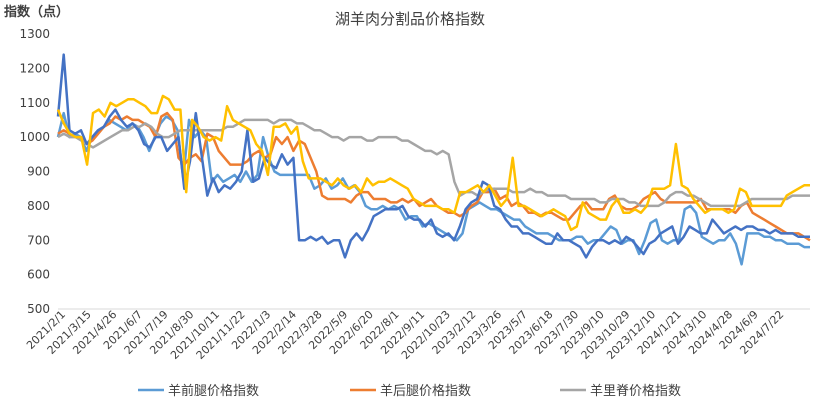 This screenshot has width=830, height=407. I want to click on y-tick-label: 900, so click(38, 172).